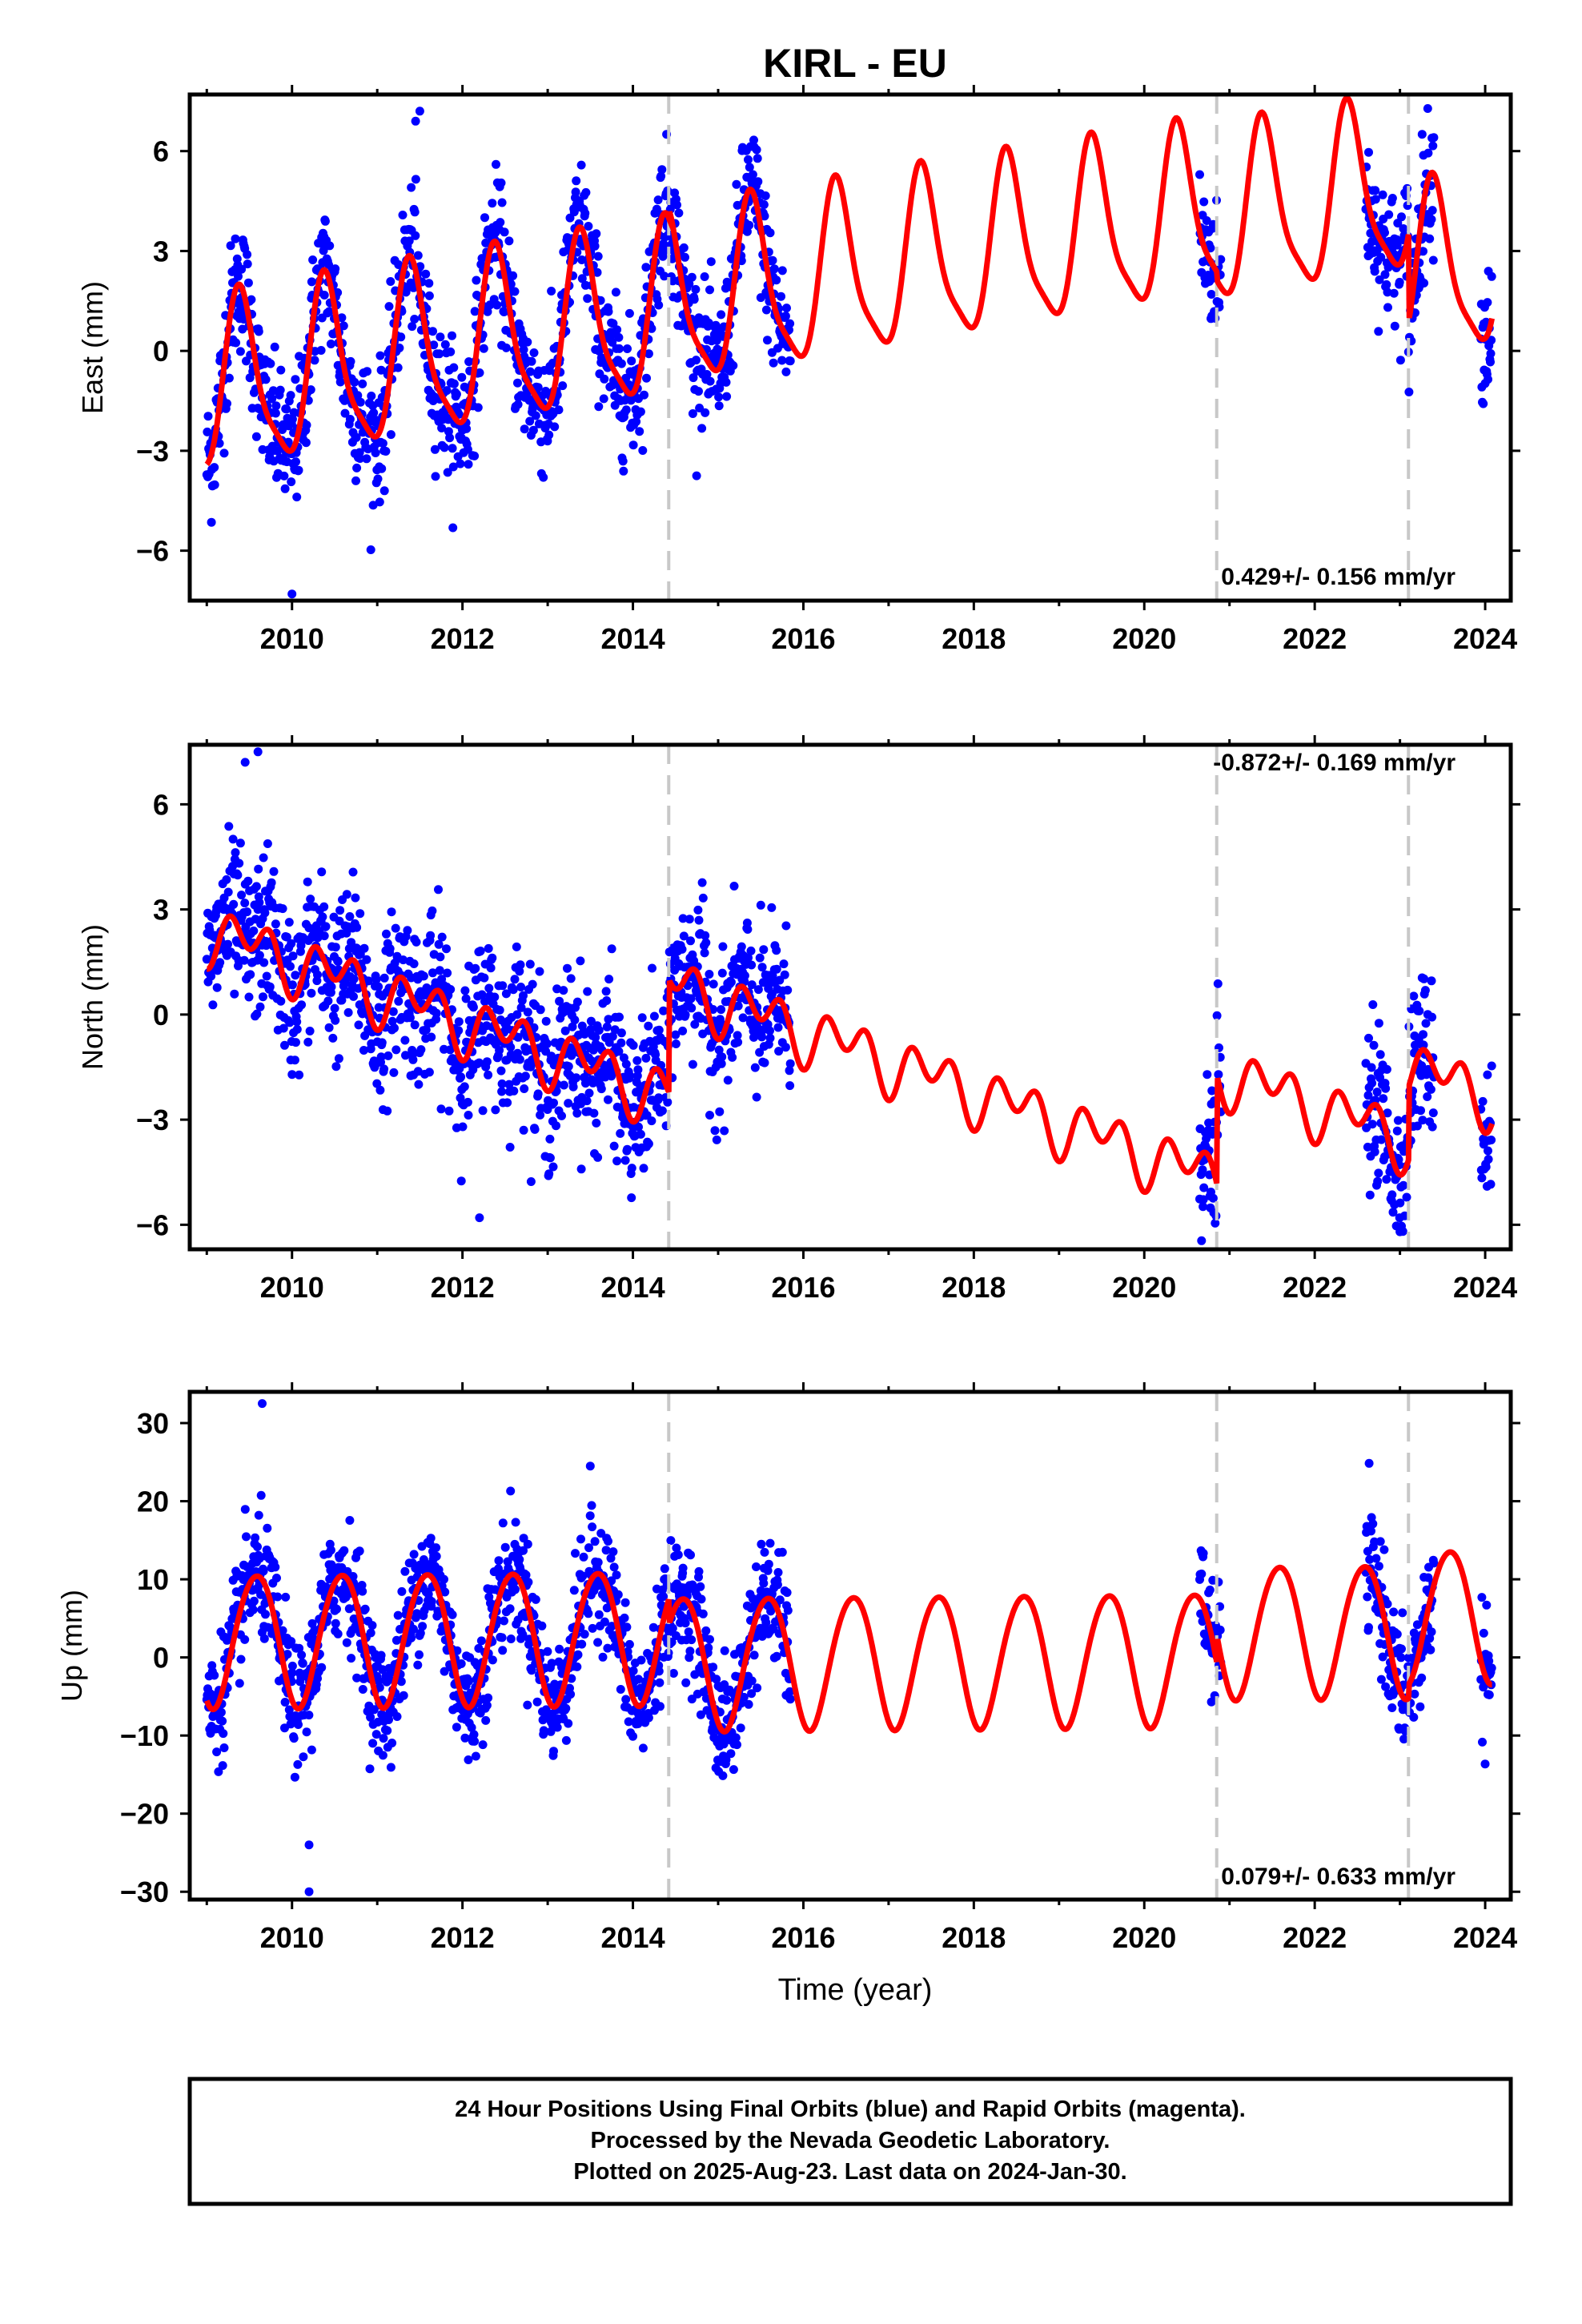 The height and width of the screenshot is (2324, 1582). What do you see at coordinates (633, 638) in the screenshot?
I see `x-tick-label: 2014` at bounding box center [633, 638].